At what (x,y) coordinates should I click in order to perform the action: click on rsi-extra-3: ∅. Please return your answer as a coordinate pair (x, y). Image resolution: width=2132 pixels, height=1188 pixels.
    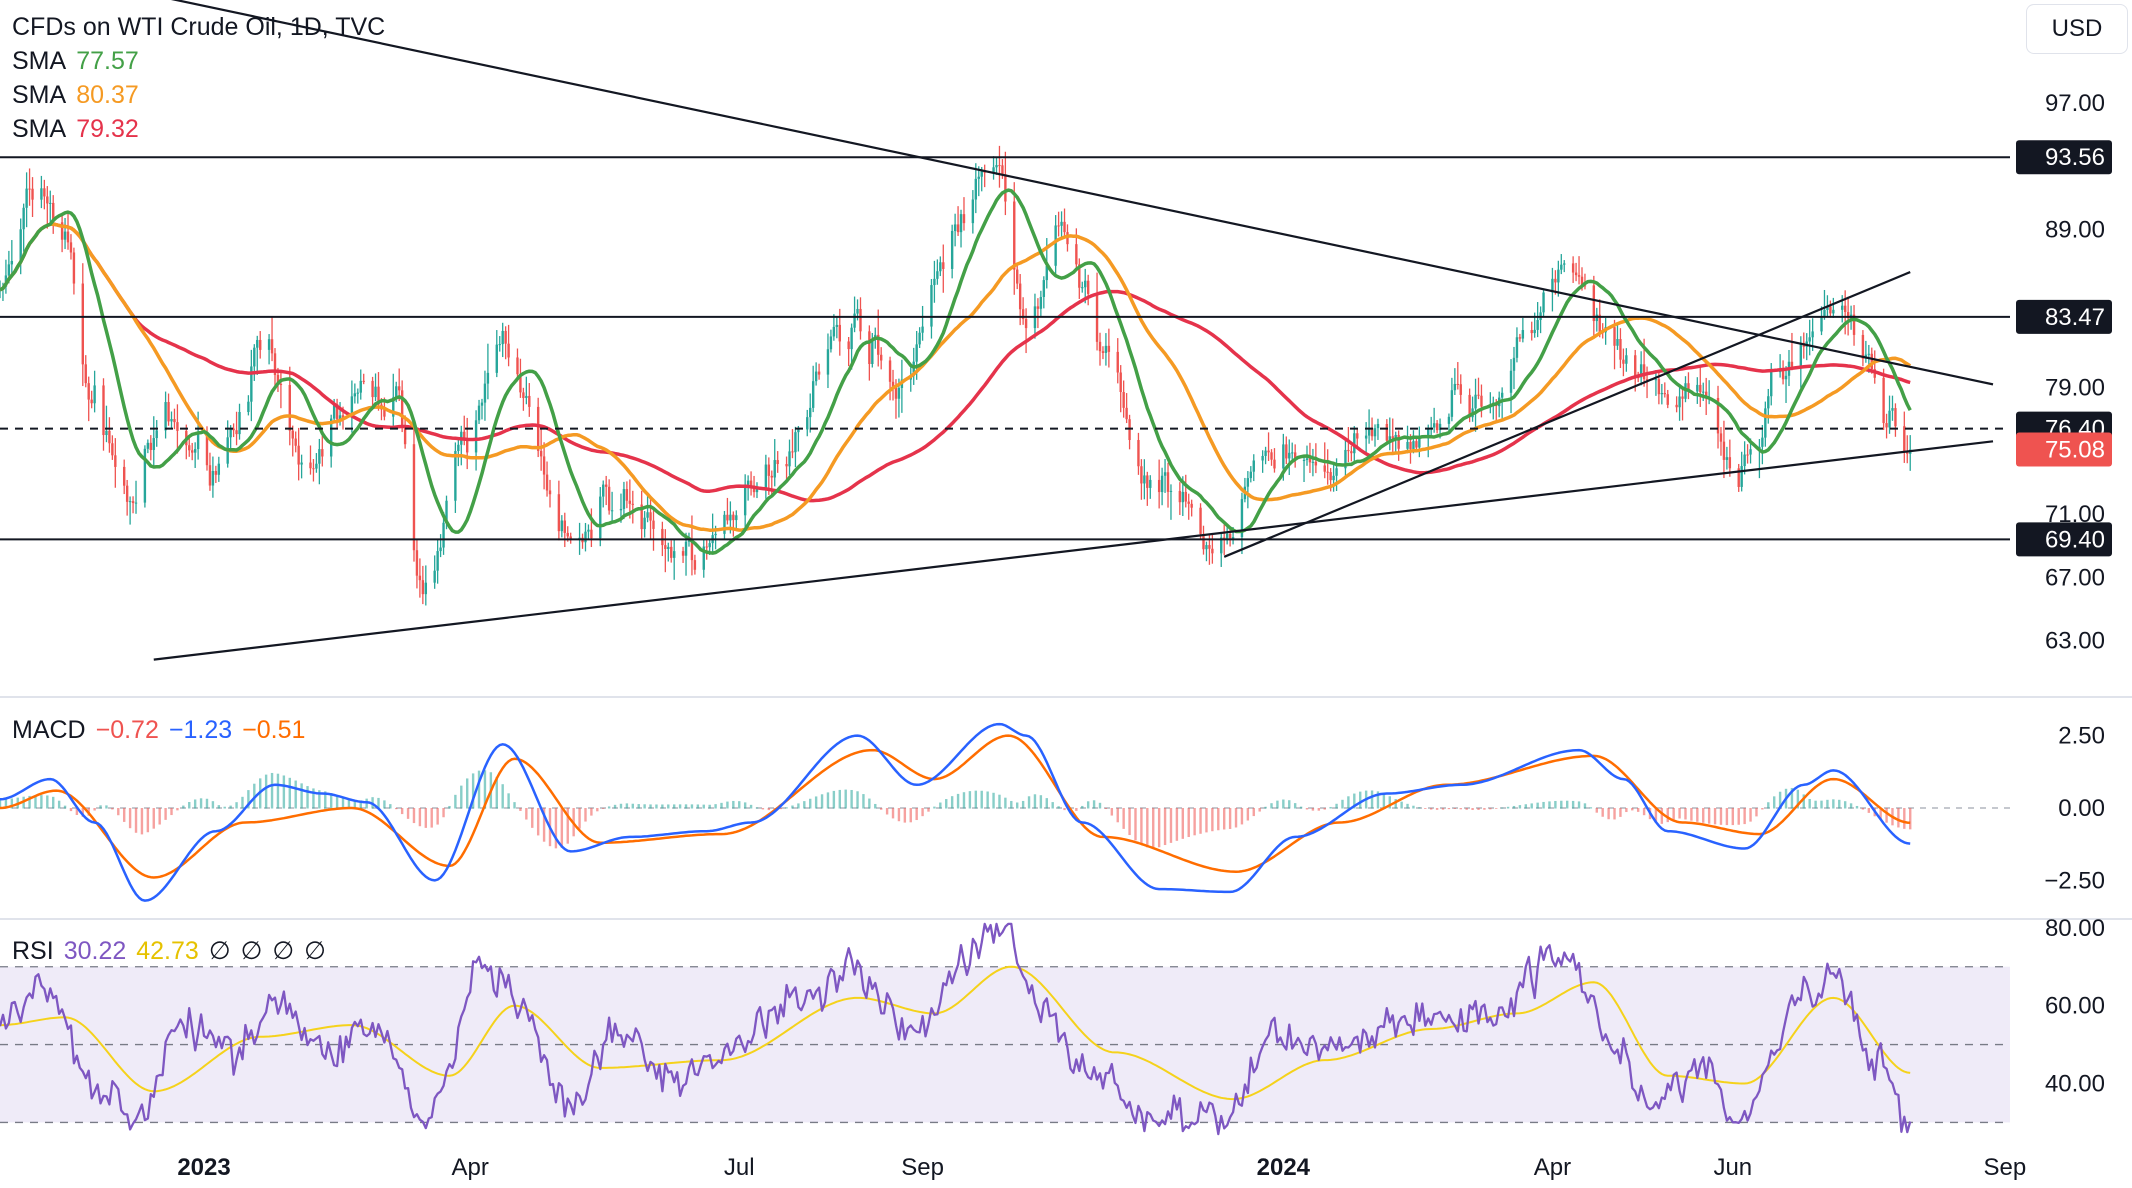
    Looking at the image, I should click on (283, 951).